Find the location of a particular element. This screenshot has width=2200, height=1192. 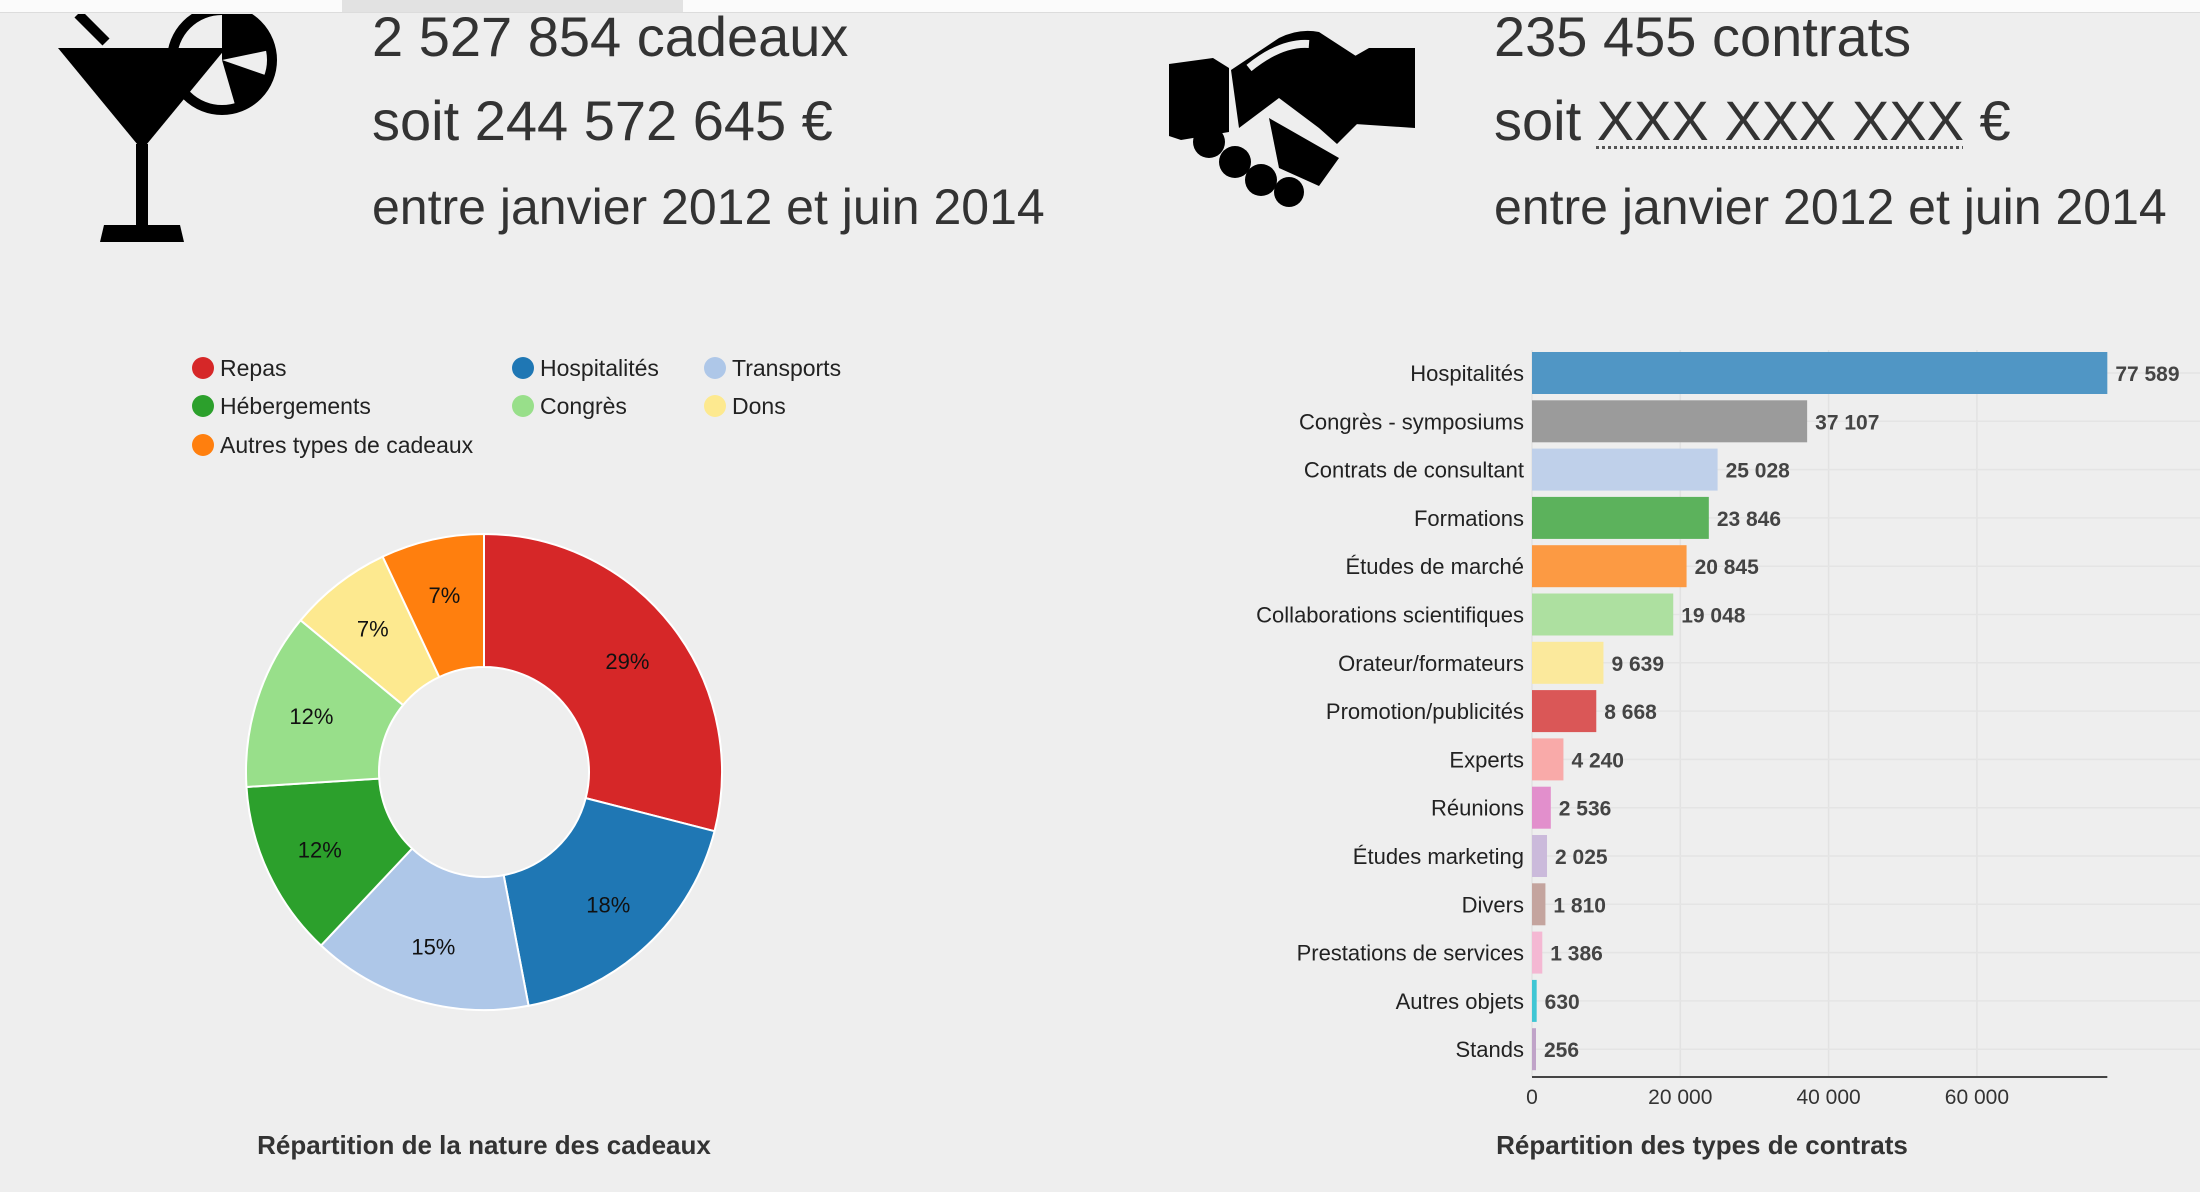

bar-category-label: Promotion/publicités is located at coordinates (1425, 711).